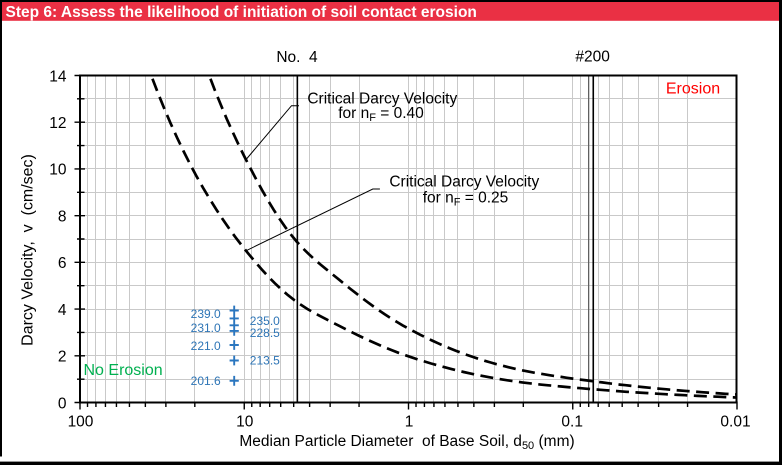  I want to click on svg-text: 12, so click(57, 123).